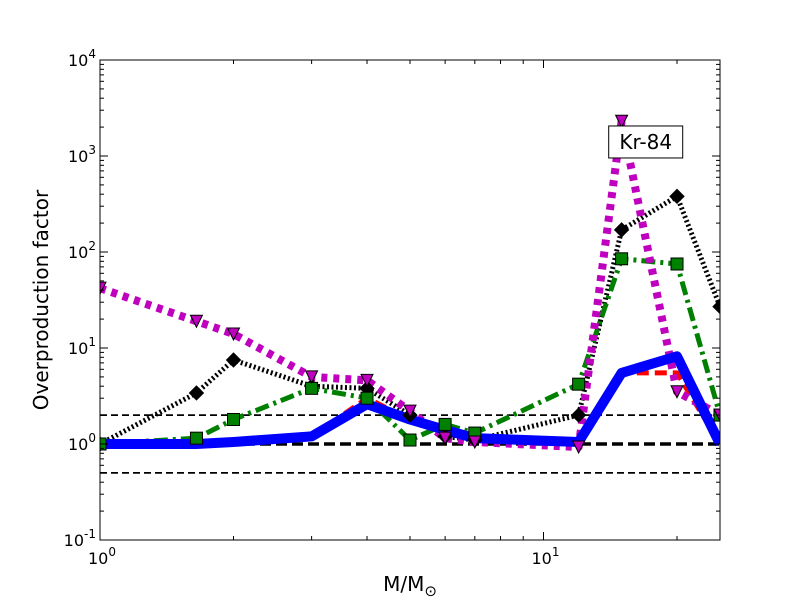  I want to click on annotation-box, so click(646, 142).